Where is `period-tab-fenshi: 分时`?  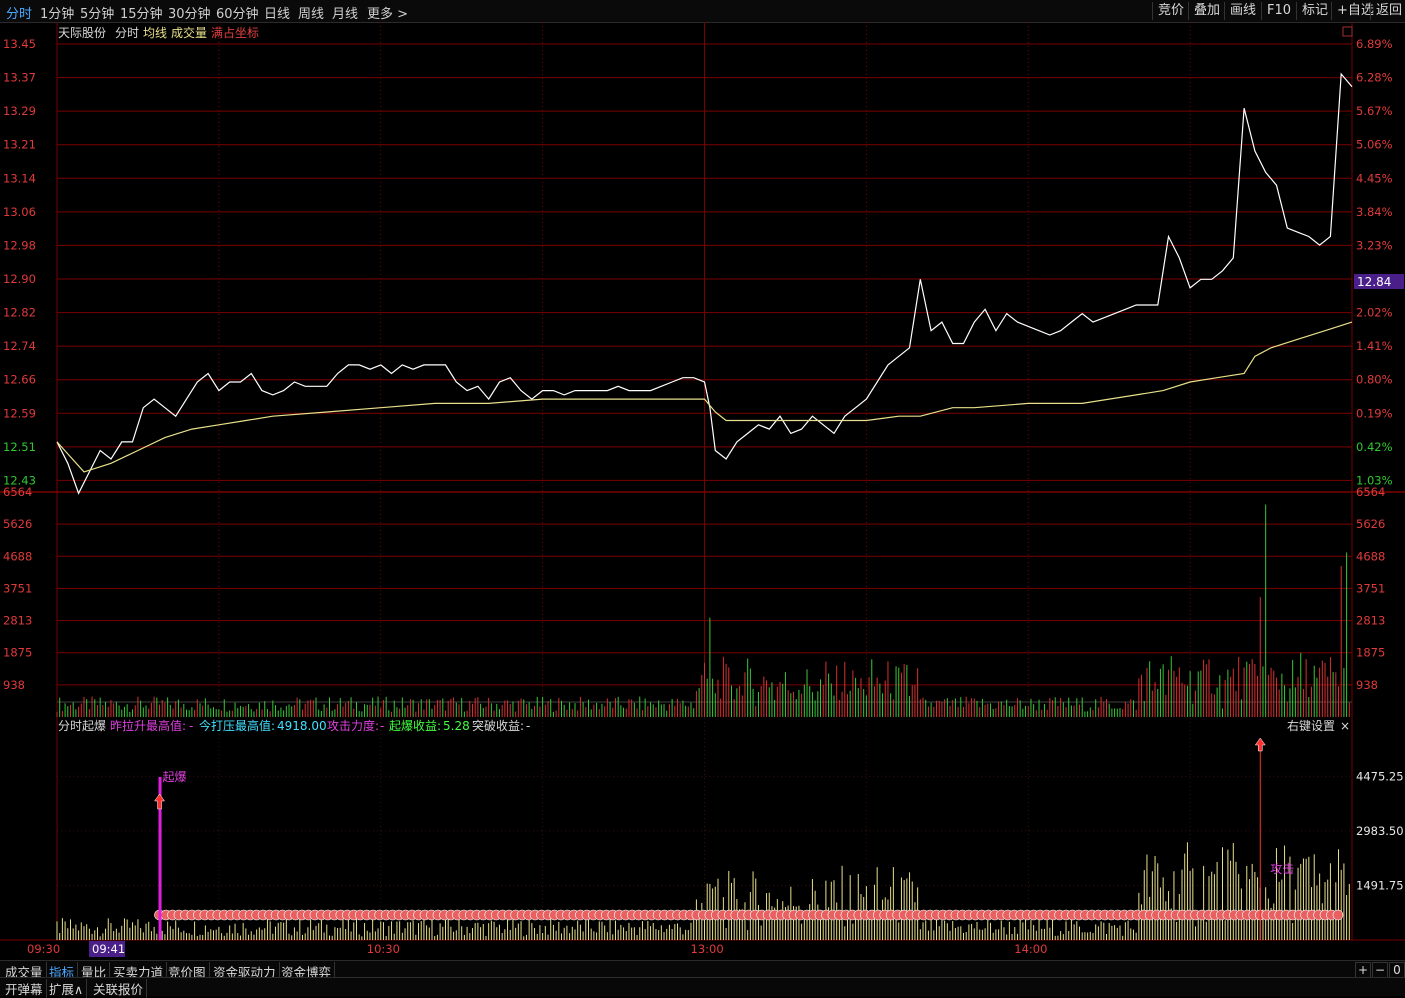
period-tab-fenshi: 分时 is located at coordinates (19, 14).